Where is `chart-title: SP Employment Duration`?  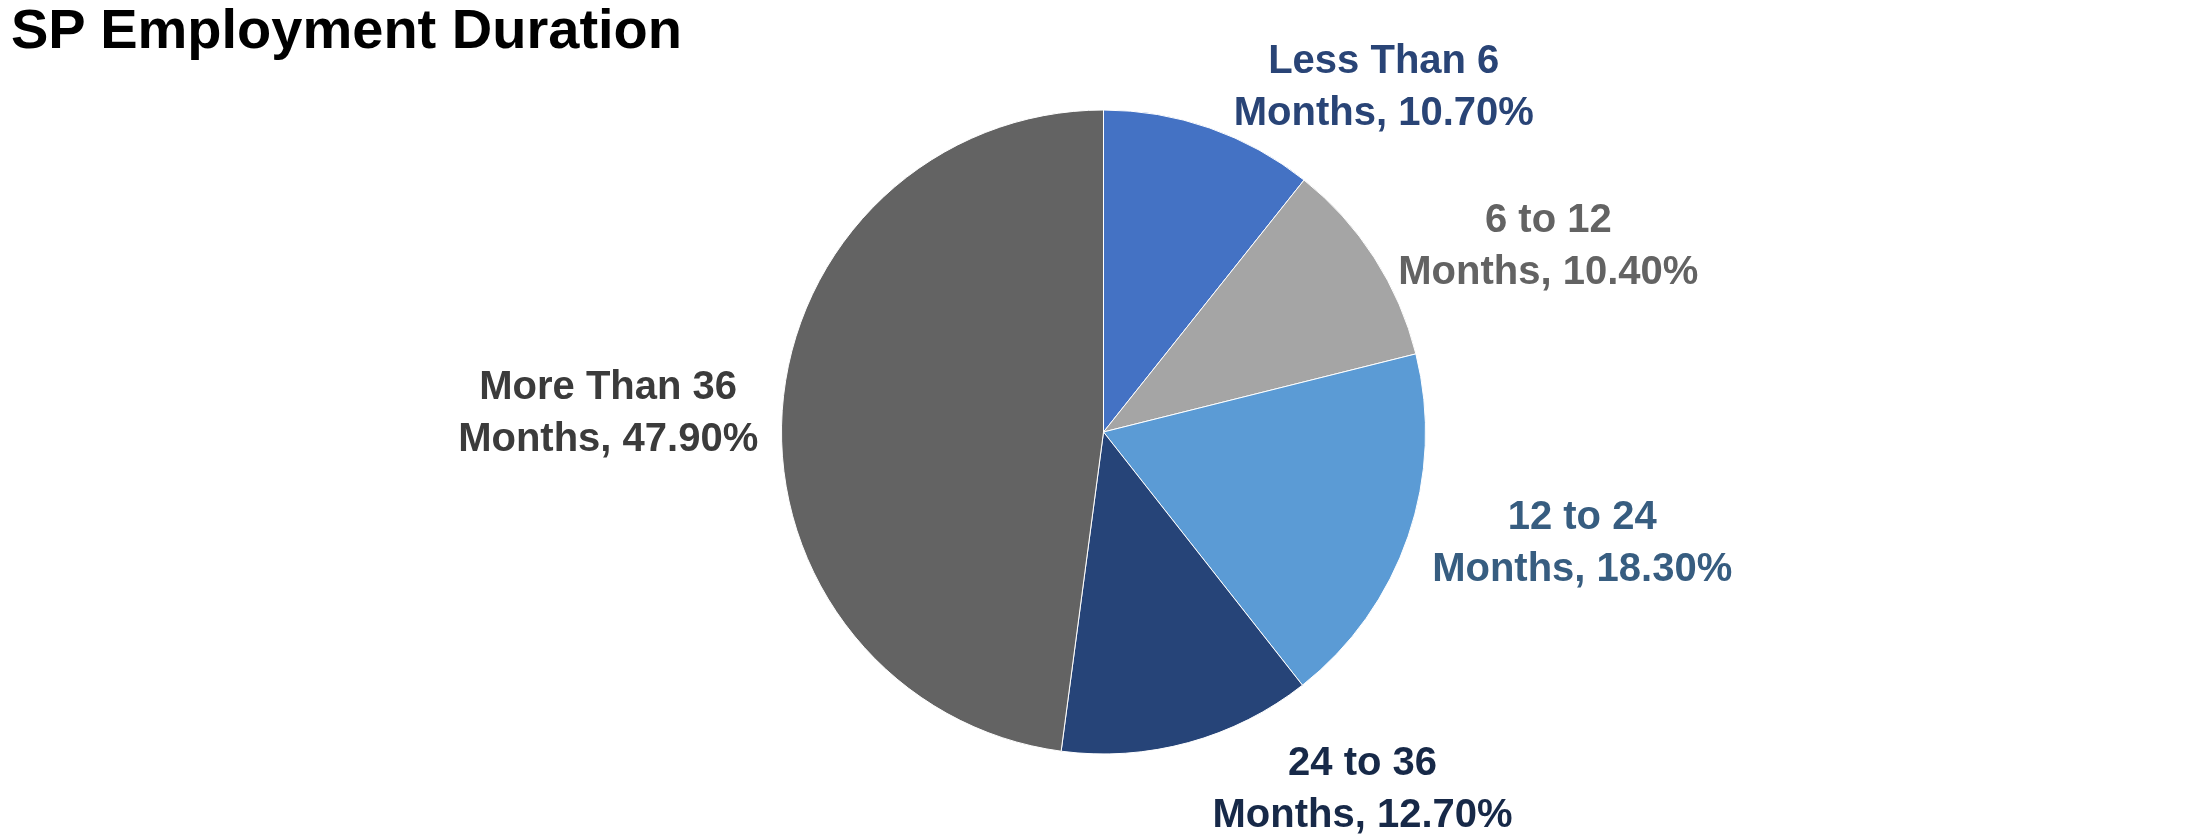 chart-title: SP Employment Duration is located at coordinates (346, 30).